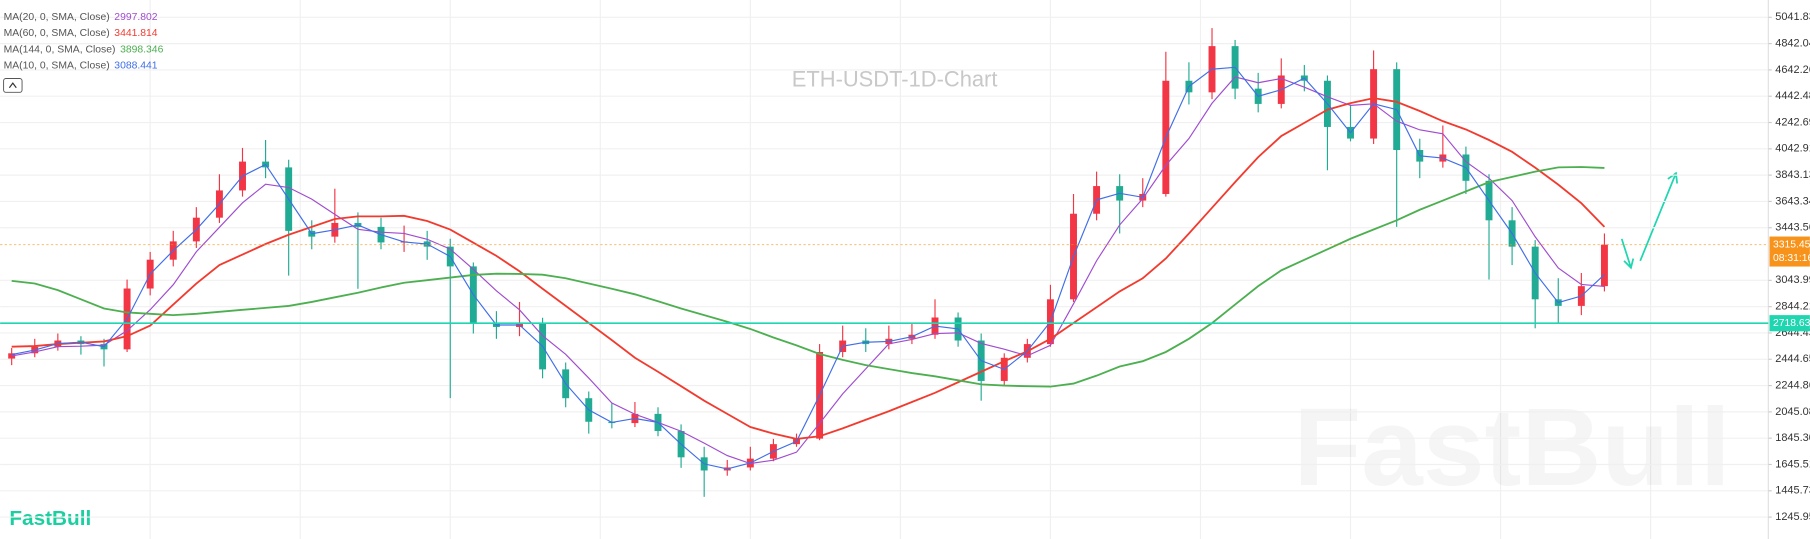 The height and width of the screenshot is (539, 1810). Describe the element at coordinates (50, 518) in the screenshot. I see `brand-logo: FastBull` at that location.